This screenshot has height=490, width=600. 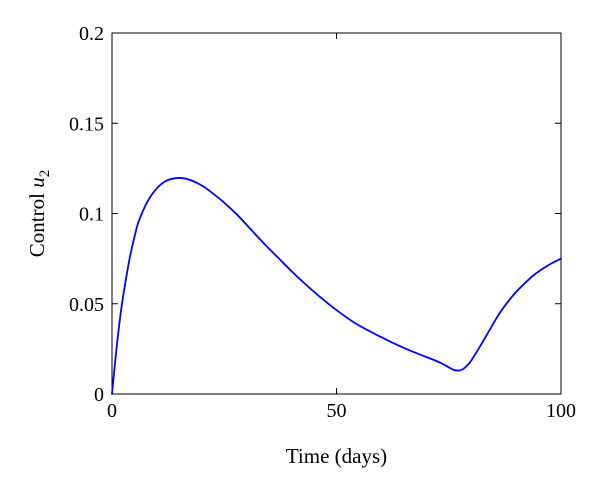 I want to click on y-tick-label: 0, so click(x=99, y=395).